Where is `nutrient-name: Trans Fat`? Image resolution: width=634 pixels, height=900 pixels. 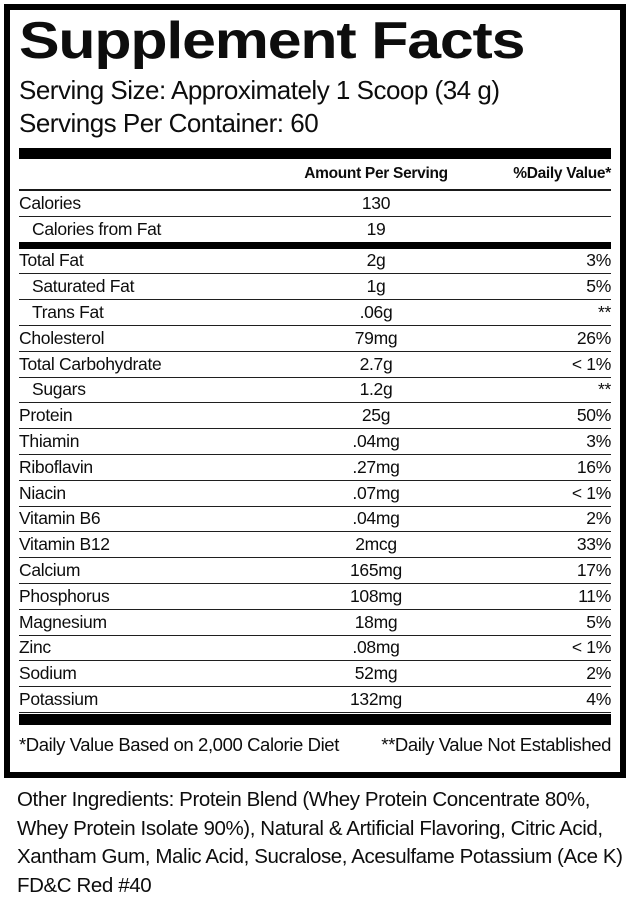
nutrient-name: Trans Fat is located at coordinates (68, 312).